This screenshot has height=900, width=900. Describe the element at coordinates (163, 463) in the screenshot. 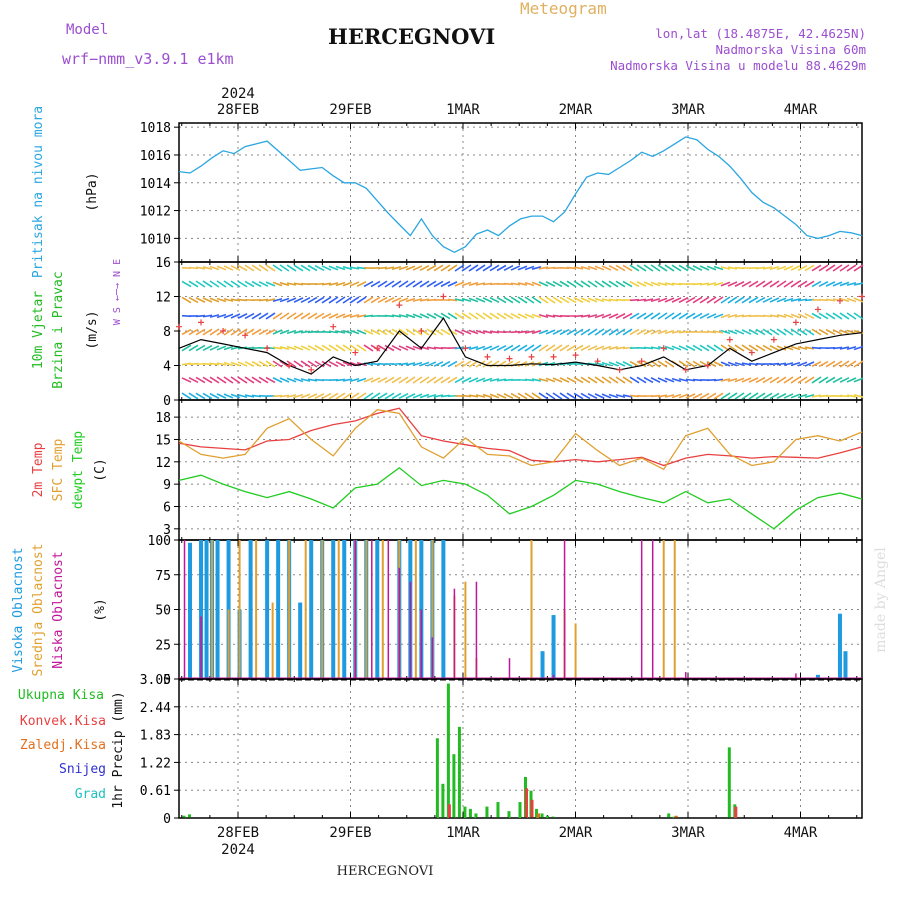

I see `ytick-label: 12` at that location.